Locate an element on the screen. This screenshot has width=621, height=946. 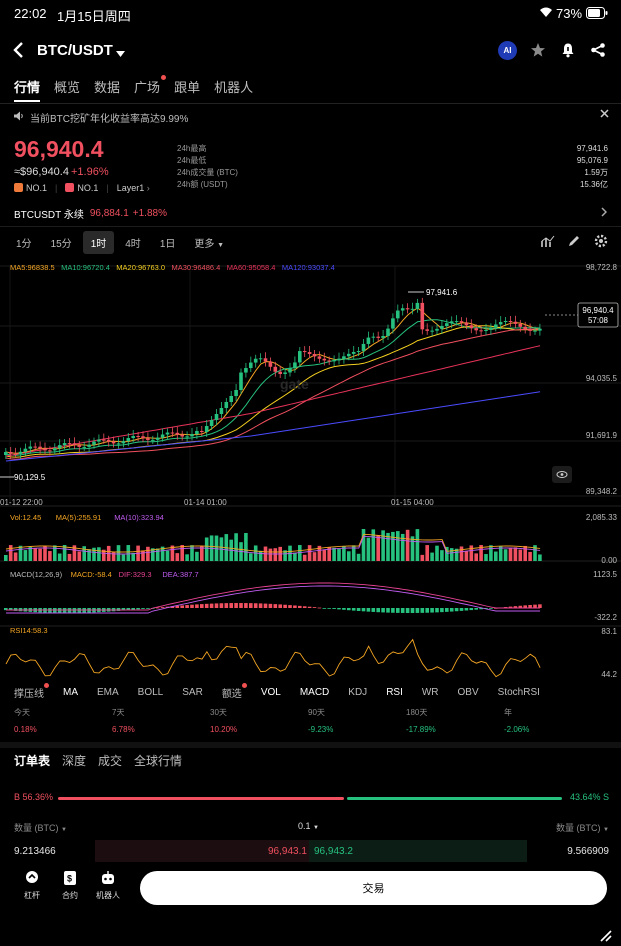
ind-rsi: RSI is located at coordinates (394, 692).